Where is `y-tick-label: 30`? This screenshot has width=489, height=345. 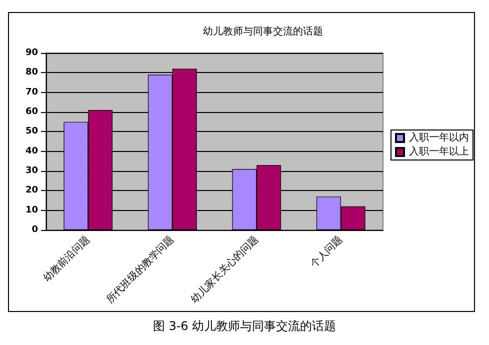 y-tick-label: 30 is located at coordinates (31, 171).